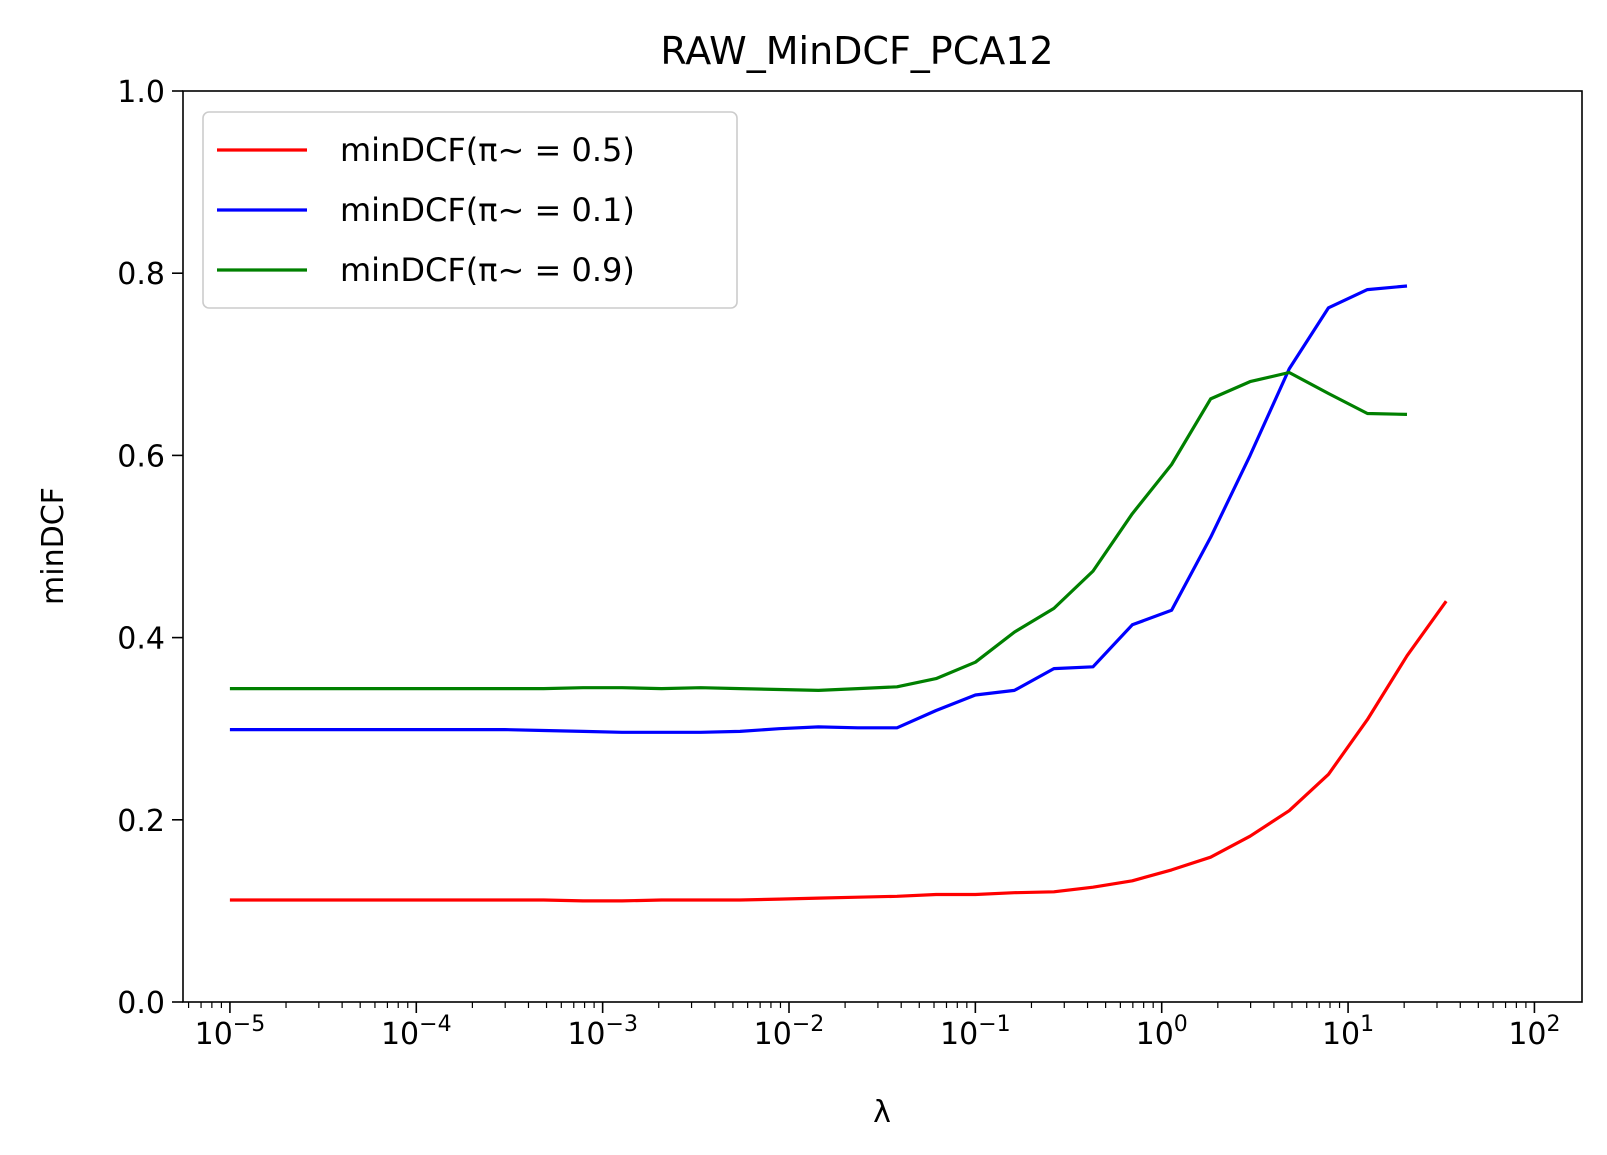 The width and height of the screenshot is (1607, 1155). I want to click on y-tick-label: 0.8, so click(141, 274).